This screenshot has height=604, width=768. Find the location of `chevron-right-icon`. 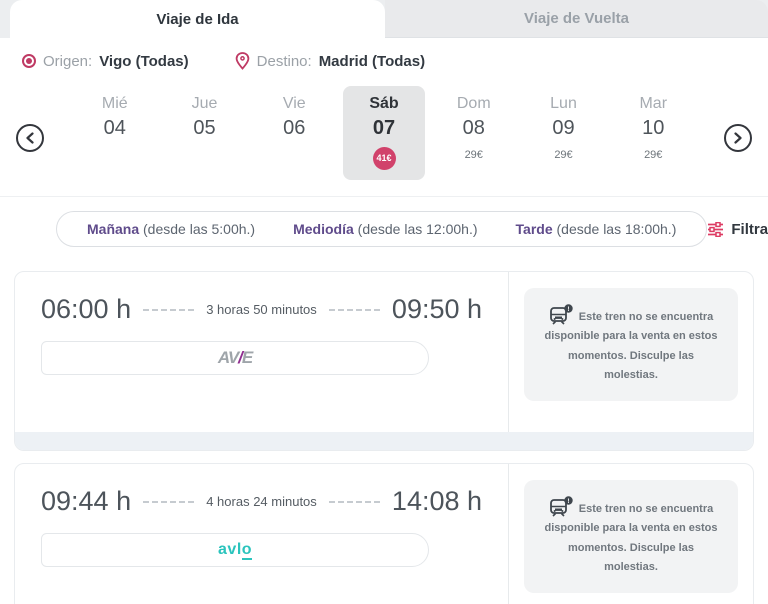

chevron-right-icon is located at coordinates (738, 138).